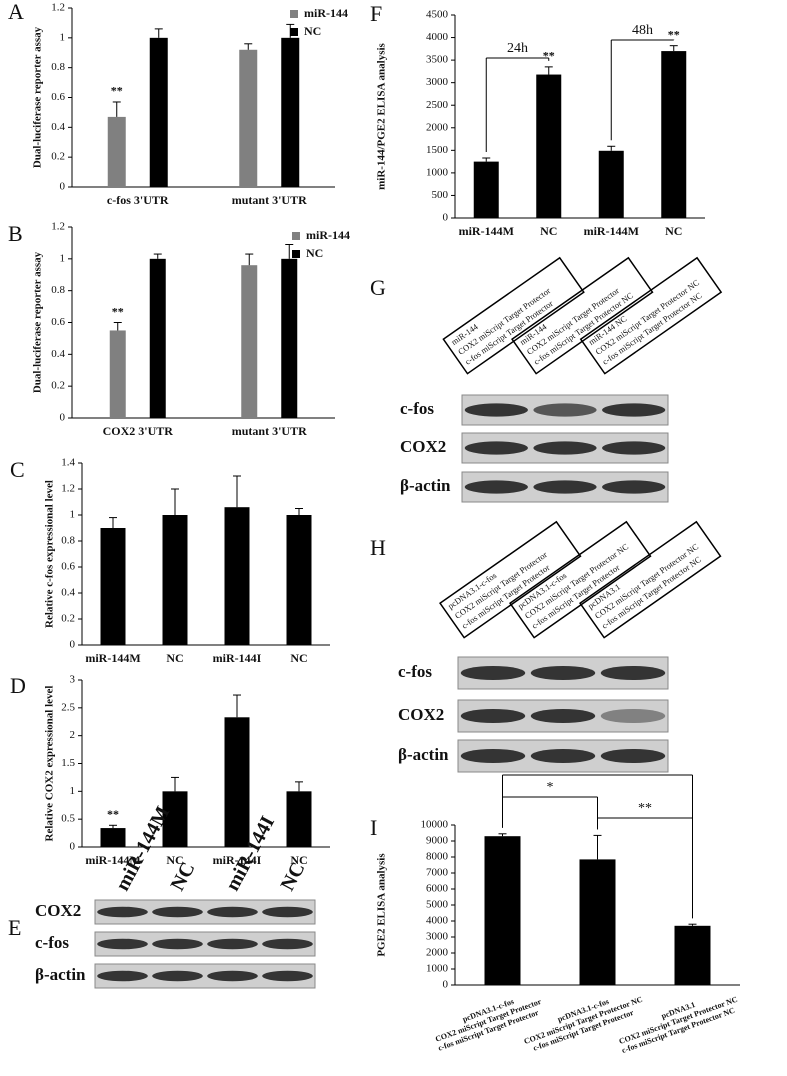  What do you see at coordinates (237, 860) in the screenshot?
I see `x-tick-label: miR-144I` at bounding box center [237, 860].